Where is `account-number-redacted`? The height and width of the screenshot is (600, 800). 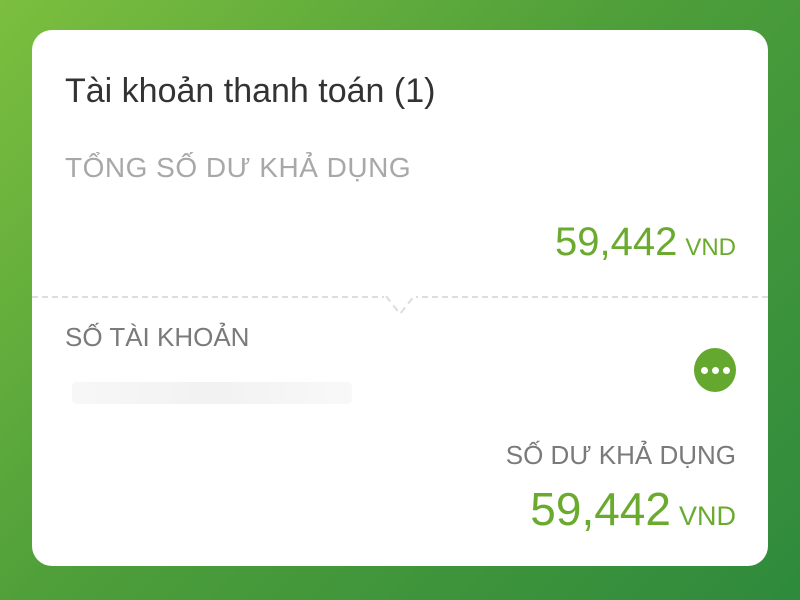
account-number-redacted is located at coordinates (212, 393).